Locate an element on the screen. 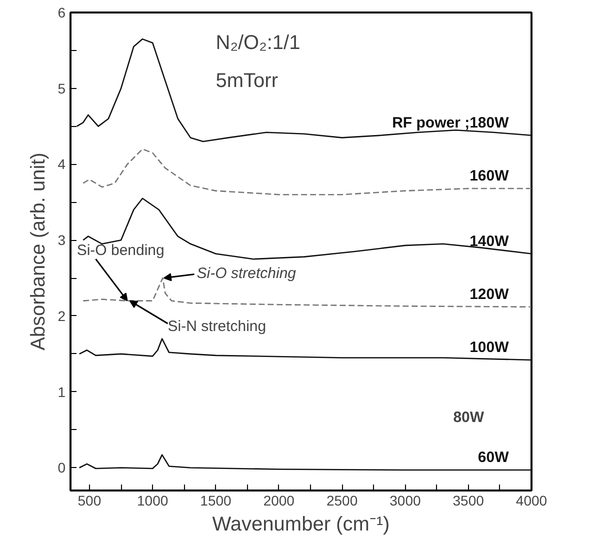 Image resolution: width=591 pixels, height=560 pixels. series-label: 140W is located at coordinates (490, 241).